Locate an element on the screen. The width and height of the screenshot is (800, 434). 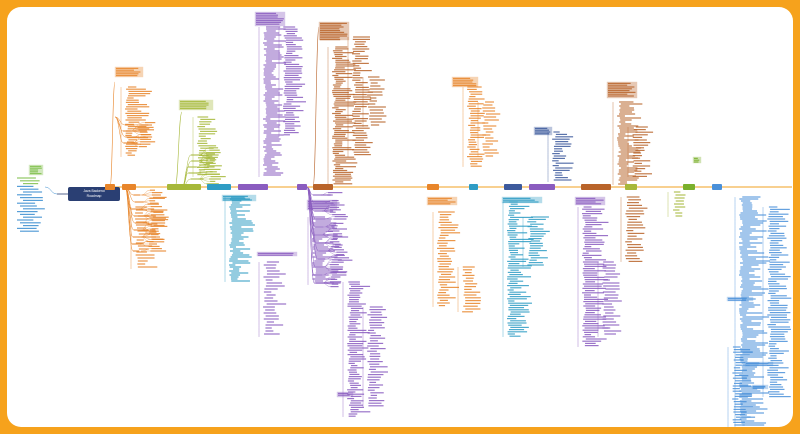
topic-node is located at coordinates (219, 187).